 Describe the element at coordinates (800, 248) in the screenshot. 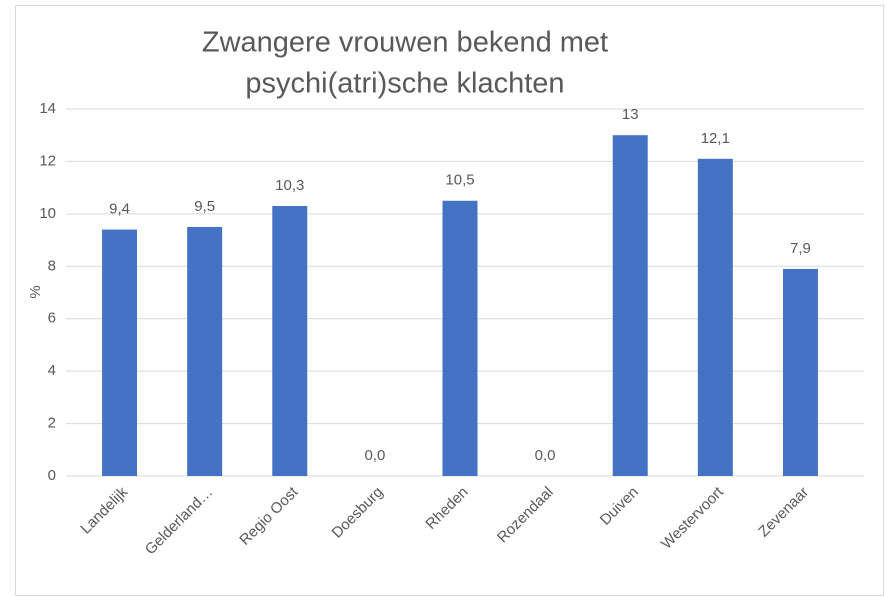

I see `data-label: 7,9` at that location.